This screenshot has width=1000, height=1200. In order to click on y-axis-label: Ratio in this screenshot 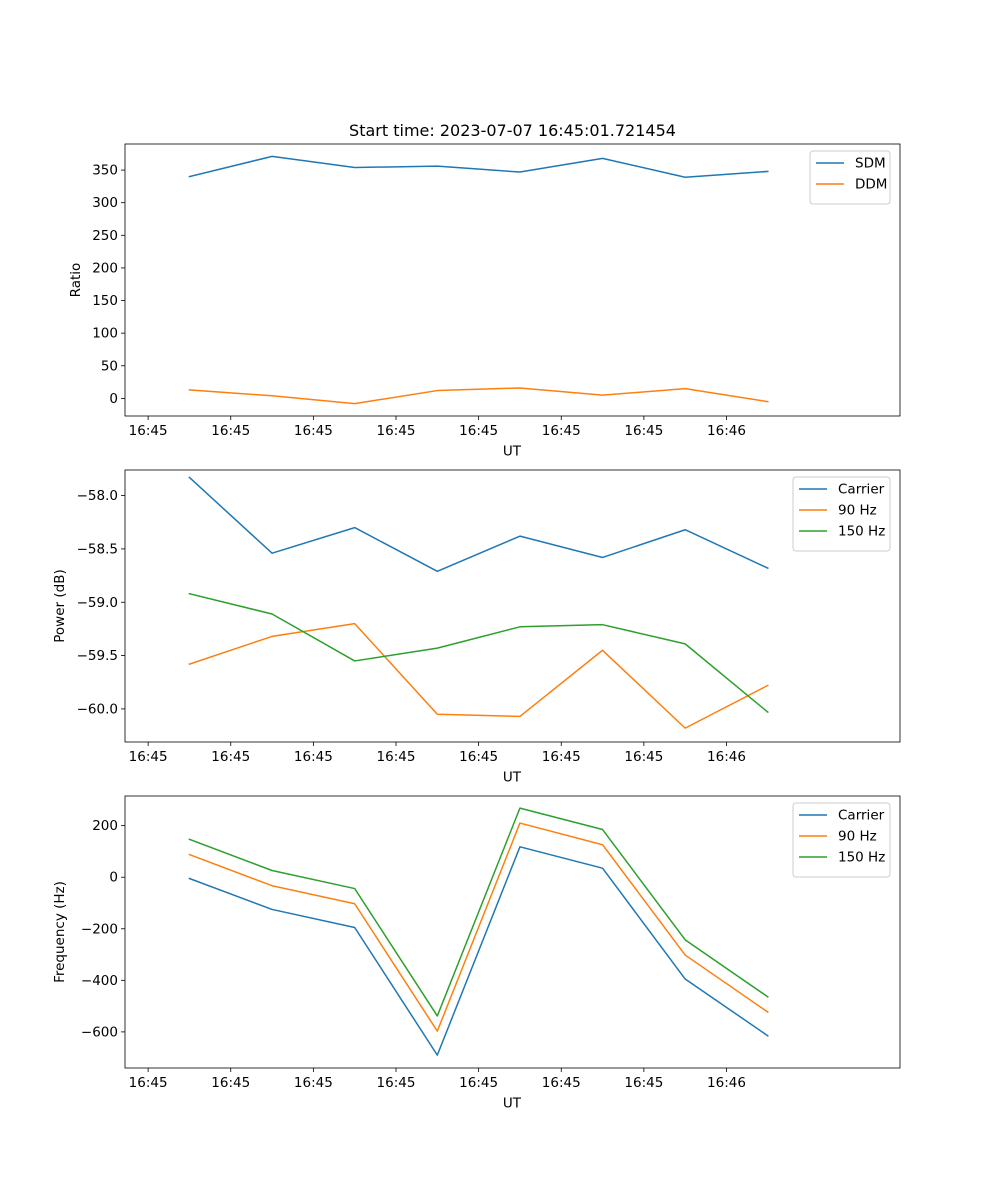, I will do `click(76, 280)`.